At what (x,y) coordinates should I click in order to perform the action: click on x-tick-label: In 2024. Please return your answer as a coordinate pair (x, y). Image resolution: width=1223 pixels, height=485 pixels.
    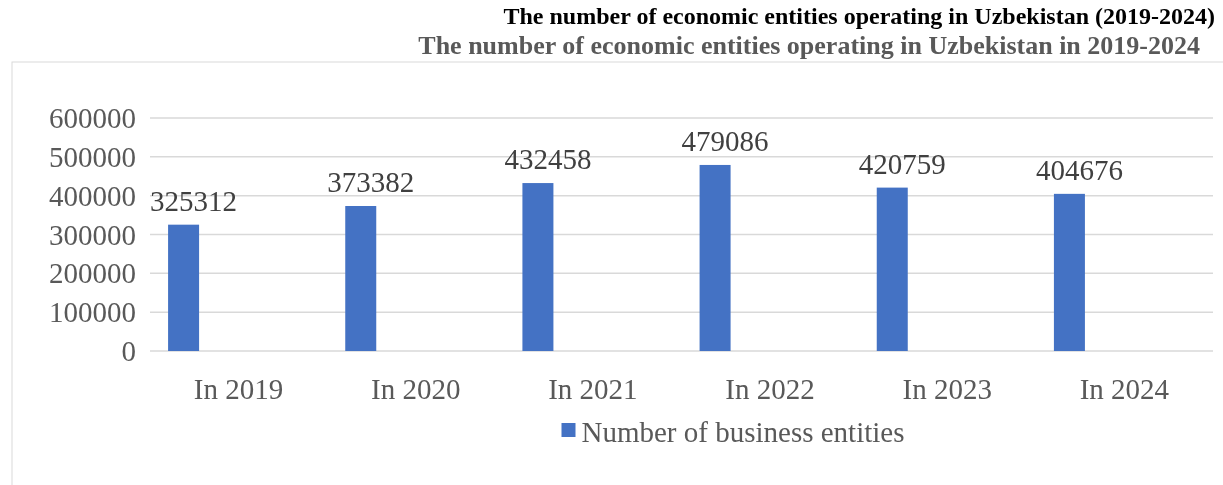
    Looking at the image, I should click on (1124, 389).